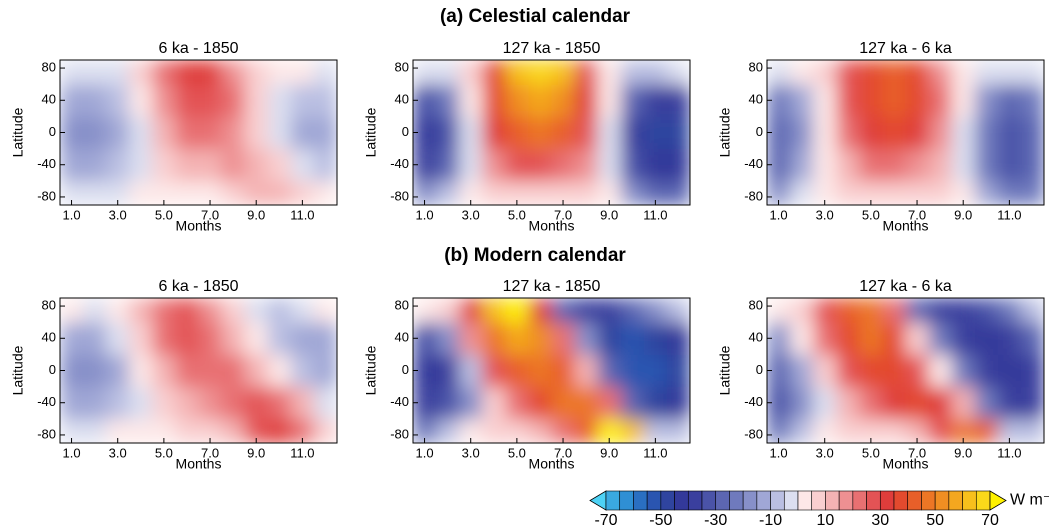 Image resolution: width=1049 pixels, height=530 pixels. What do you see at coordinates (46, 401) in the screenshot?
I see `y-tick-label: -40` at bounding box center [46, 401].